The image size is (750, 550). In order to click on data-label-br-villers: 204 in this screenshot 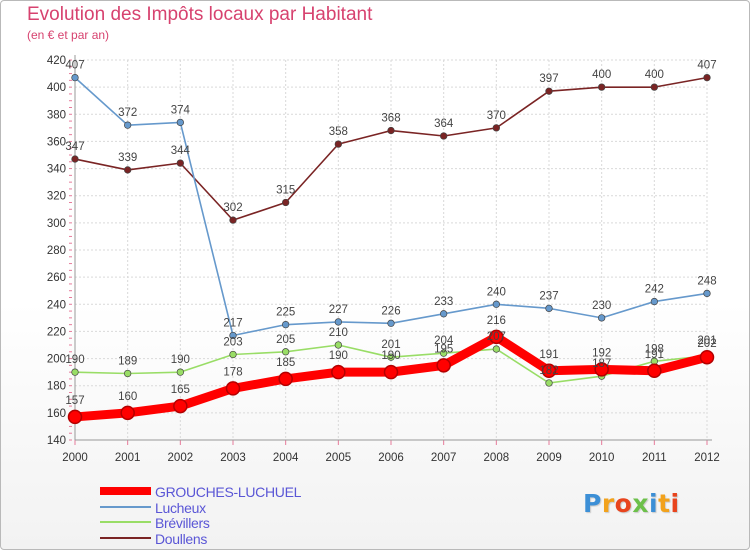, I will do `click(444, 341)`.